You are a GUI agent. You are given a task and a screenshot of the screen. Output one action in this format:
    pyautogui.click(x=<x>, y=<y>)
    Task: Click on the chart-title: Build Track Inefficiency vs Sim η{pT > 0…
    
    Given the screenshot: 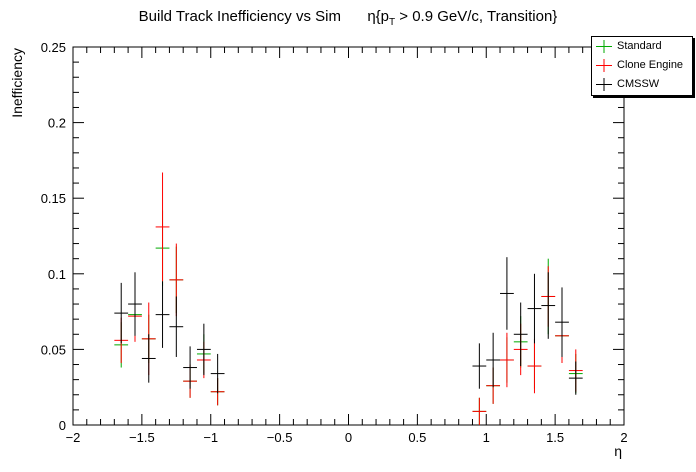 What is the action you would take?
    pyautogui.click(x=348, y=18)
    